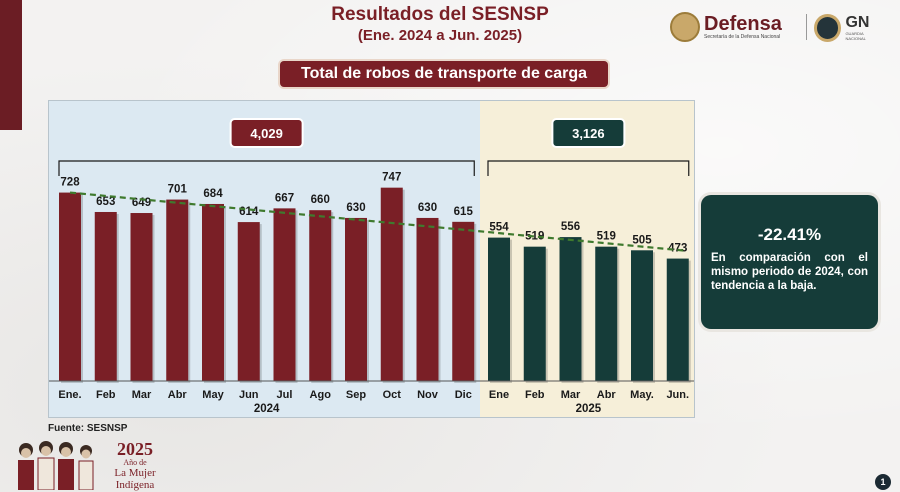  I want to click on chart-banner: Total de robos de transporte de carga, so click(444, 74).